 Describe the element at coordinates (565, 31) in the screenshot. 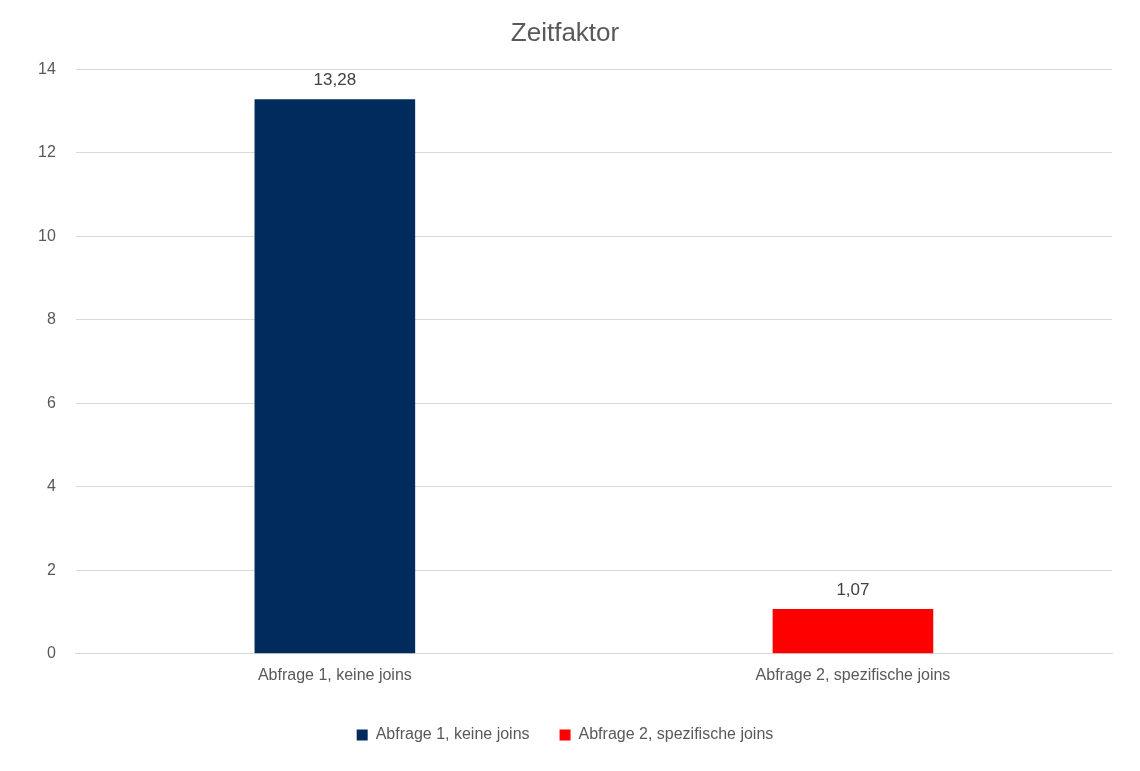

I see `chart-title: Zeitfaktor` at that location.